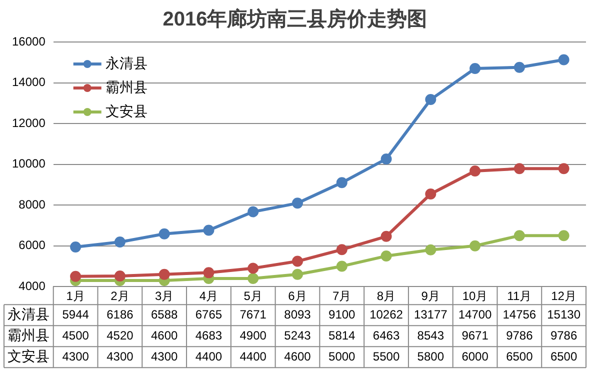  I want to click on text: 霸州县, so click(29, 334).